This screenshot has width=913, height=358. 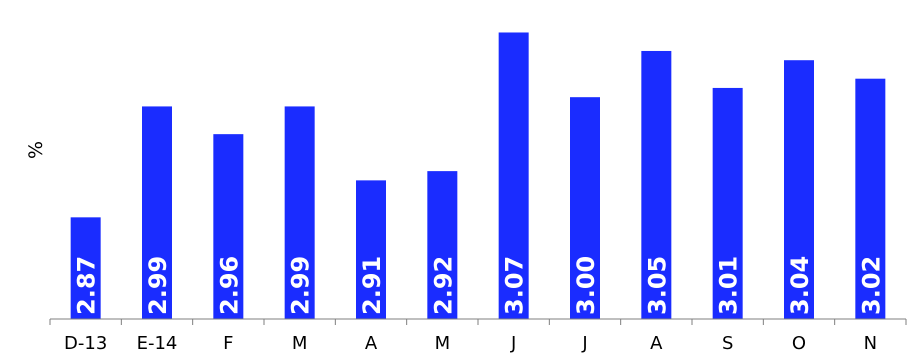 What do you see at coordinates (478, 322) in the screenshot?
I see `x-axis-ticks` at bounding box center [478, 322].